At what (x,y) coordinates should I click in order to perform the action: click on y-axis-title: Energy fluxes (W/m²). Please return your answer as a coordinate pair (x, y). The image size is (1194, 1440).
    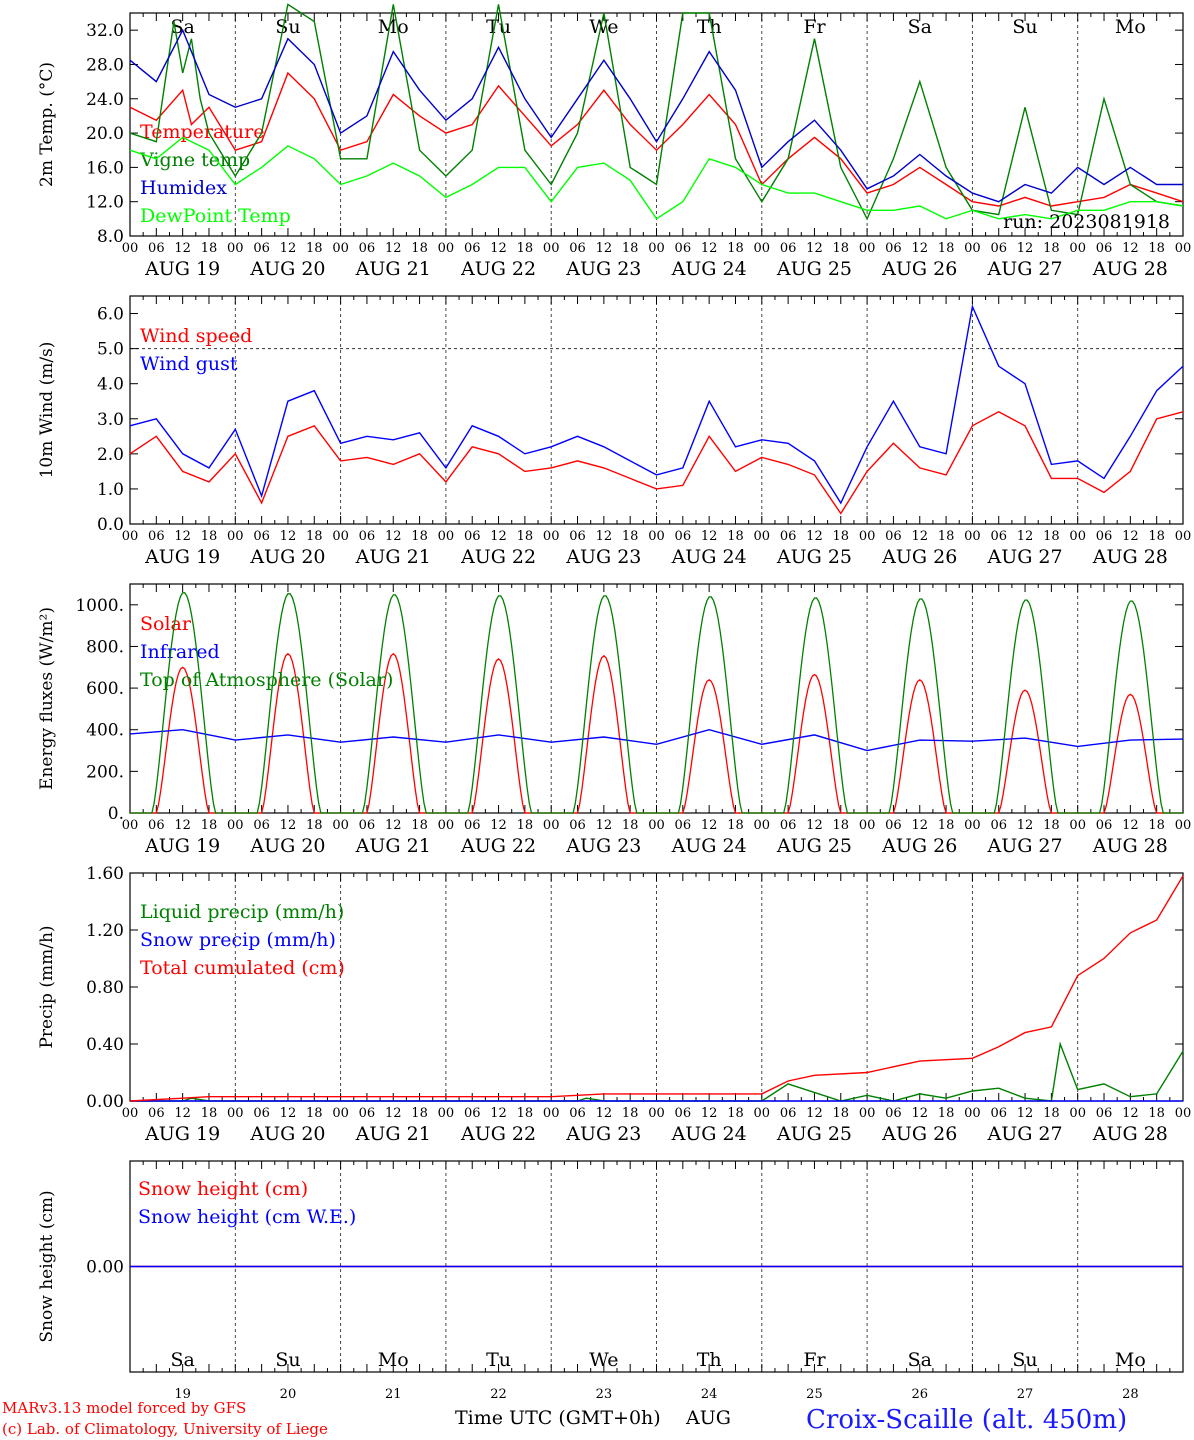
    Looking at the image, I should click on (47, 698).